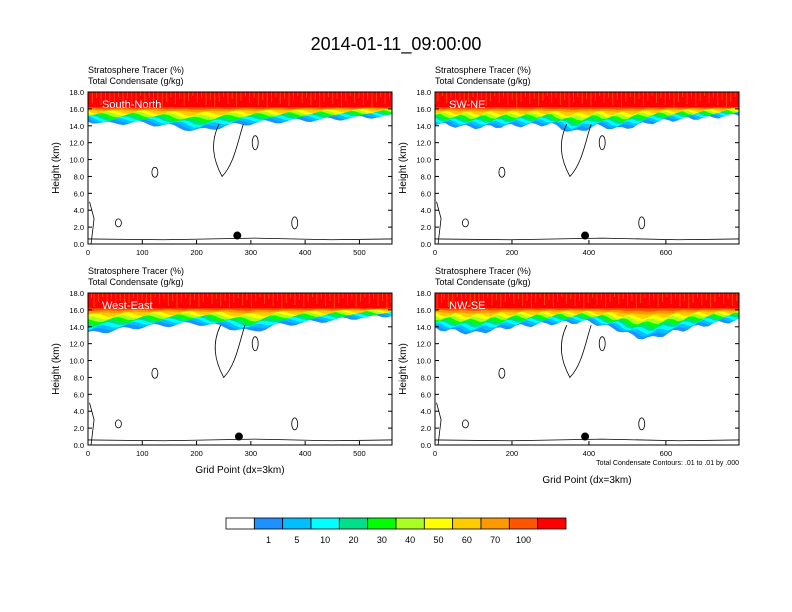 Image resolution: width=792 pixels, height=612 pixels. I want to click on colorbar-label: 30, so click(382, 540).